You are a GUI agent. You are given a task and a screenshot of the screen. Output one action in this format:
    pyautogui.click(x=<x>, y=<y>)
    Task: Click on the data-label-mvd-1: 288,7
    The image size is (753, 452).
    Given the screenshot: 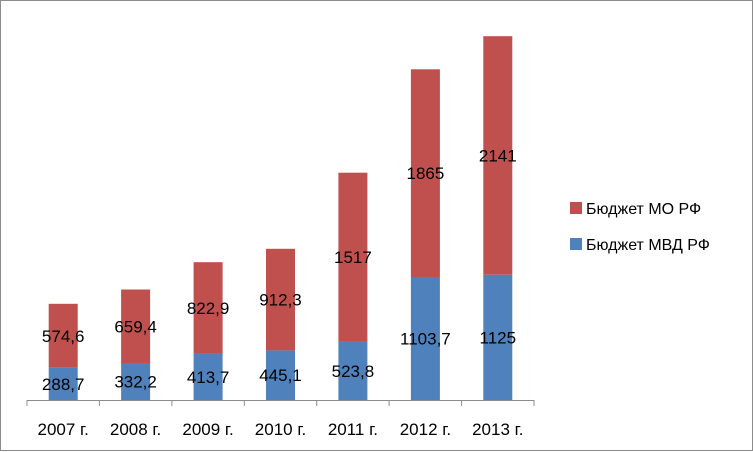 What is the action you would take?
    pyautogui.click(x=63, y=384)
    